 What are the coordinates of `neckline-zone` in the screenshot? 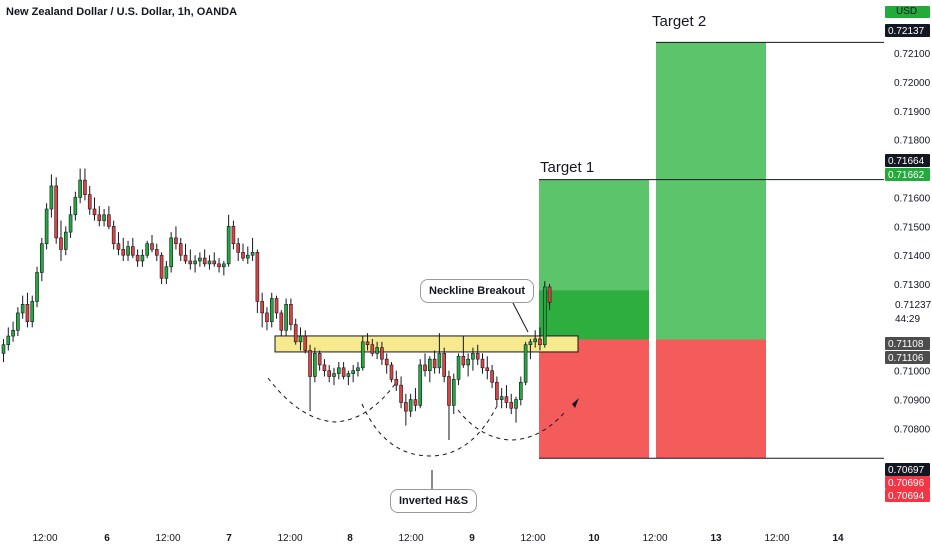 It's located at (426, 344).